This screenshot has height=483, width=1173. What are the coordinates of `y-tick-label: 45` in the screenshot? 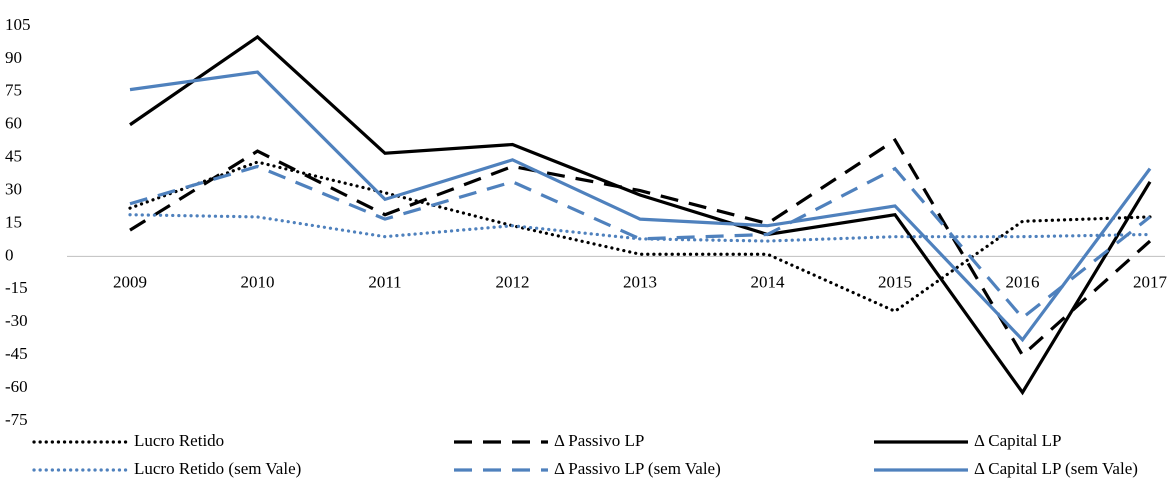 It's located at (13, 156).